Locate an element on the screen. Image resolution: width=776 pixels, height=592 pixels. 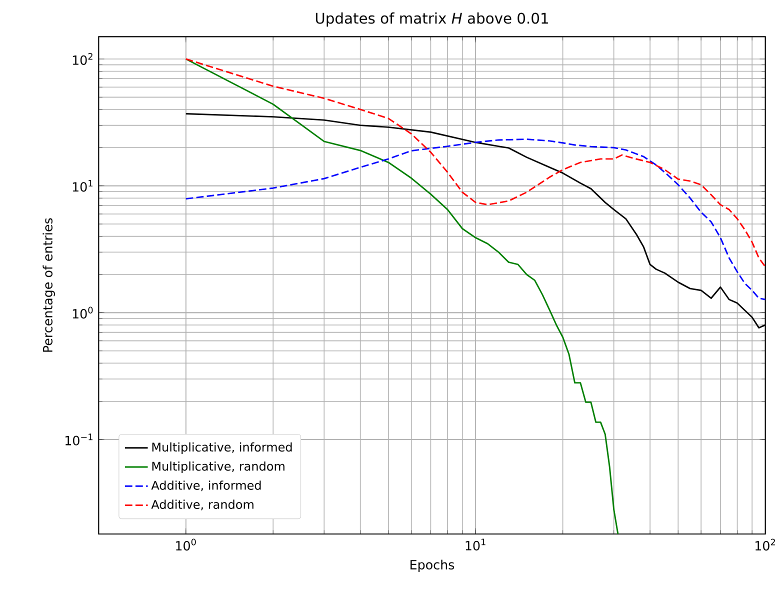
legend-label: Additive, random is located at coordinates (202, 505).